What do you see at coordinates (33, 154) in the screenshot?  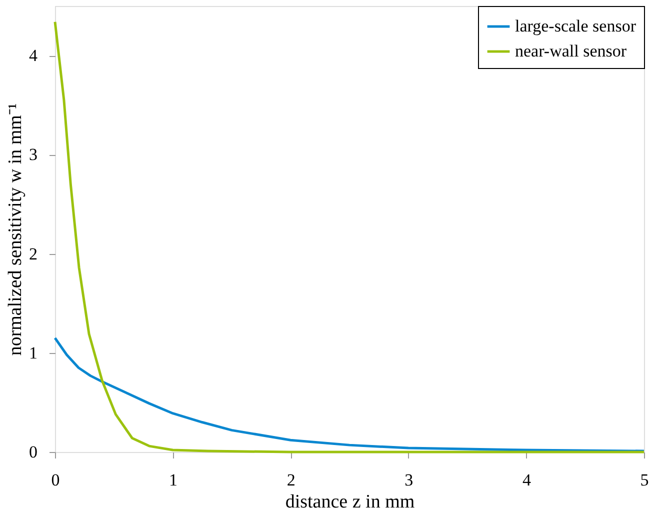 I see `y-tick-label: 3` at bounding box center [33, 154].